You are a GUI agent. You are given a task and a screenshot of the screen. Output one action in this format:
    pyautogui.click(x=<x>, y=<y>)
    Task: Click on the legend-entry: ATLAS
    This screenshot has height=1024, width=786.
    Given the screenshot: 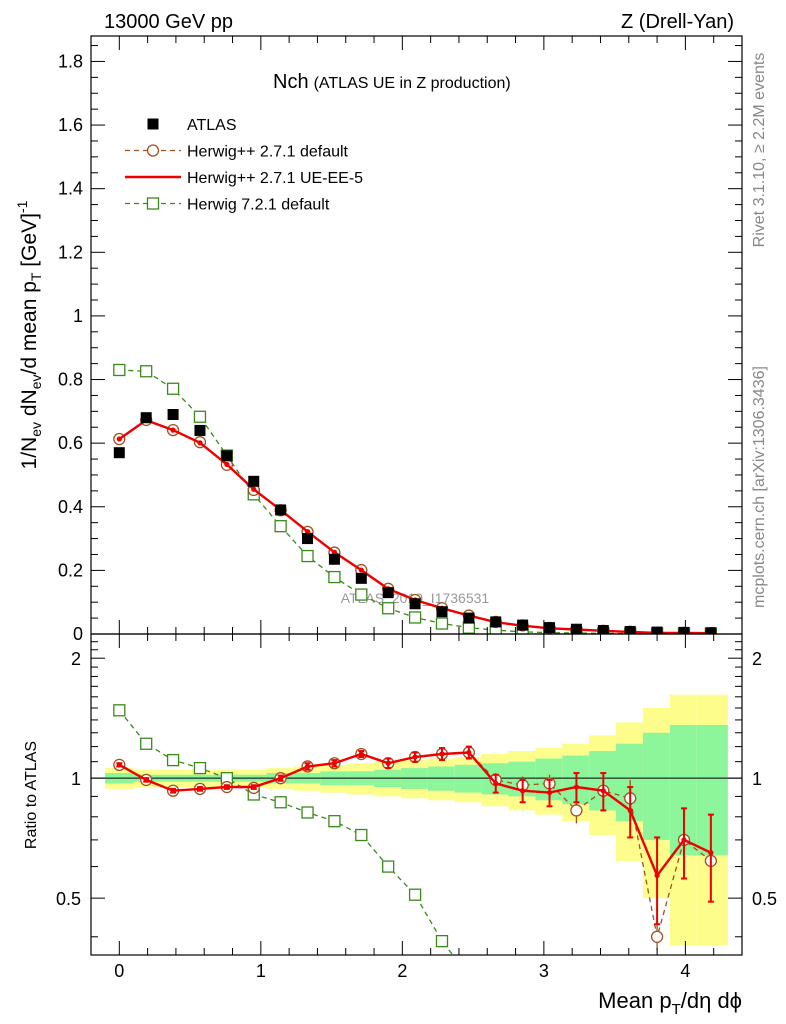 What is the action you would take?
    pyautogui.click(x=192, y=125)
    